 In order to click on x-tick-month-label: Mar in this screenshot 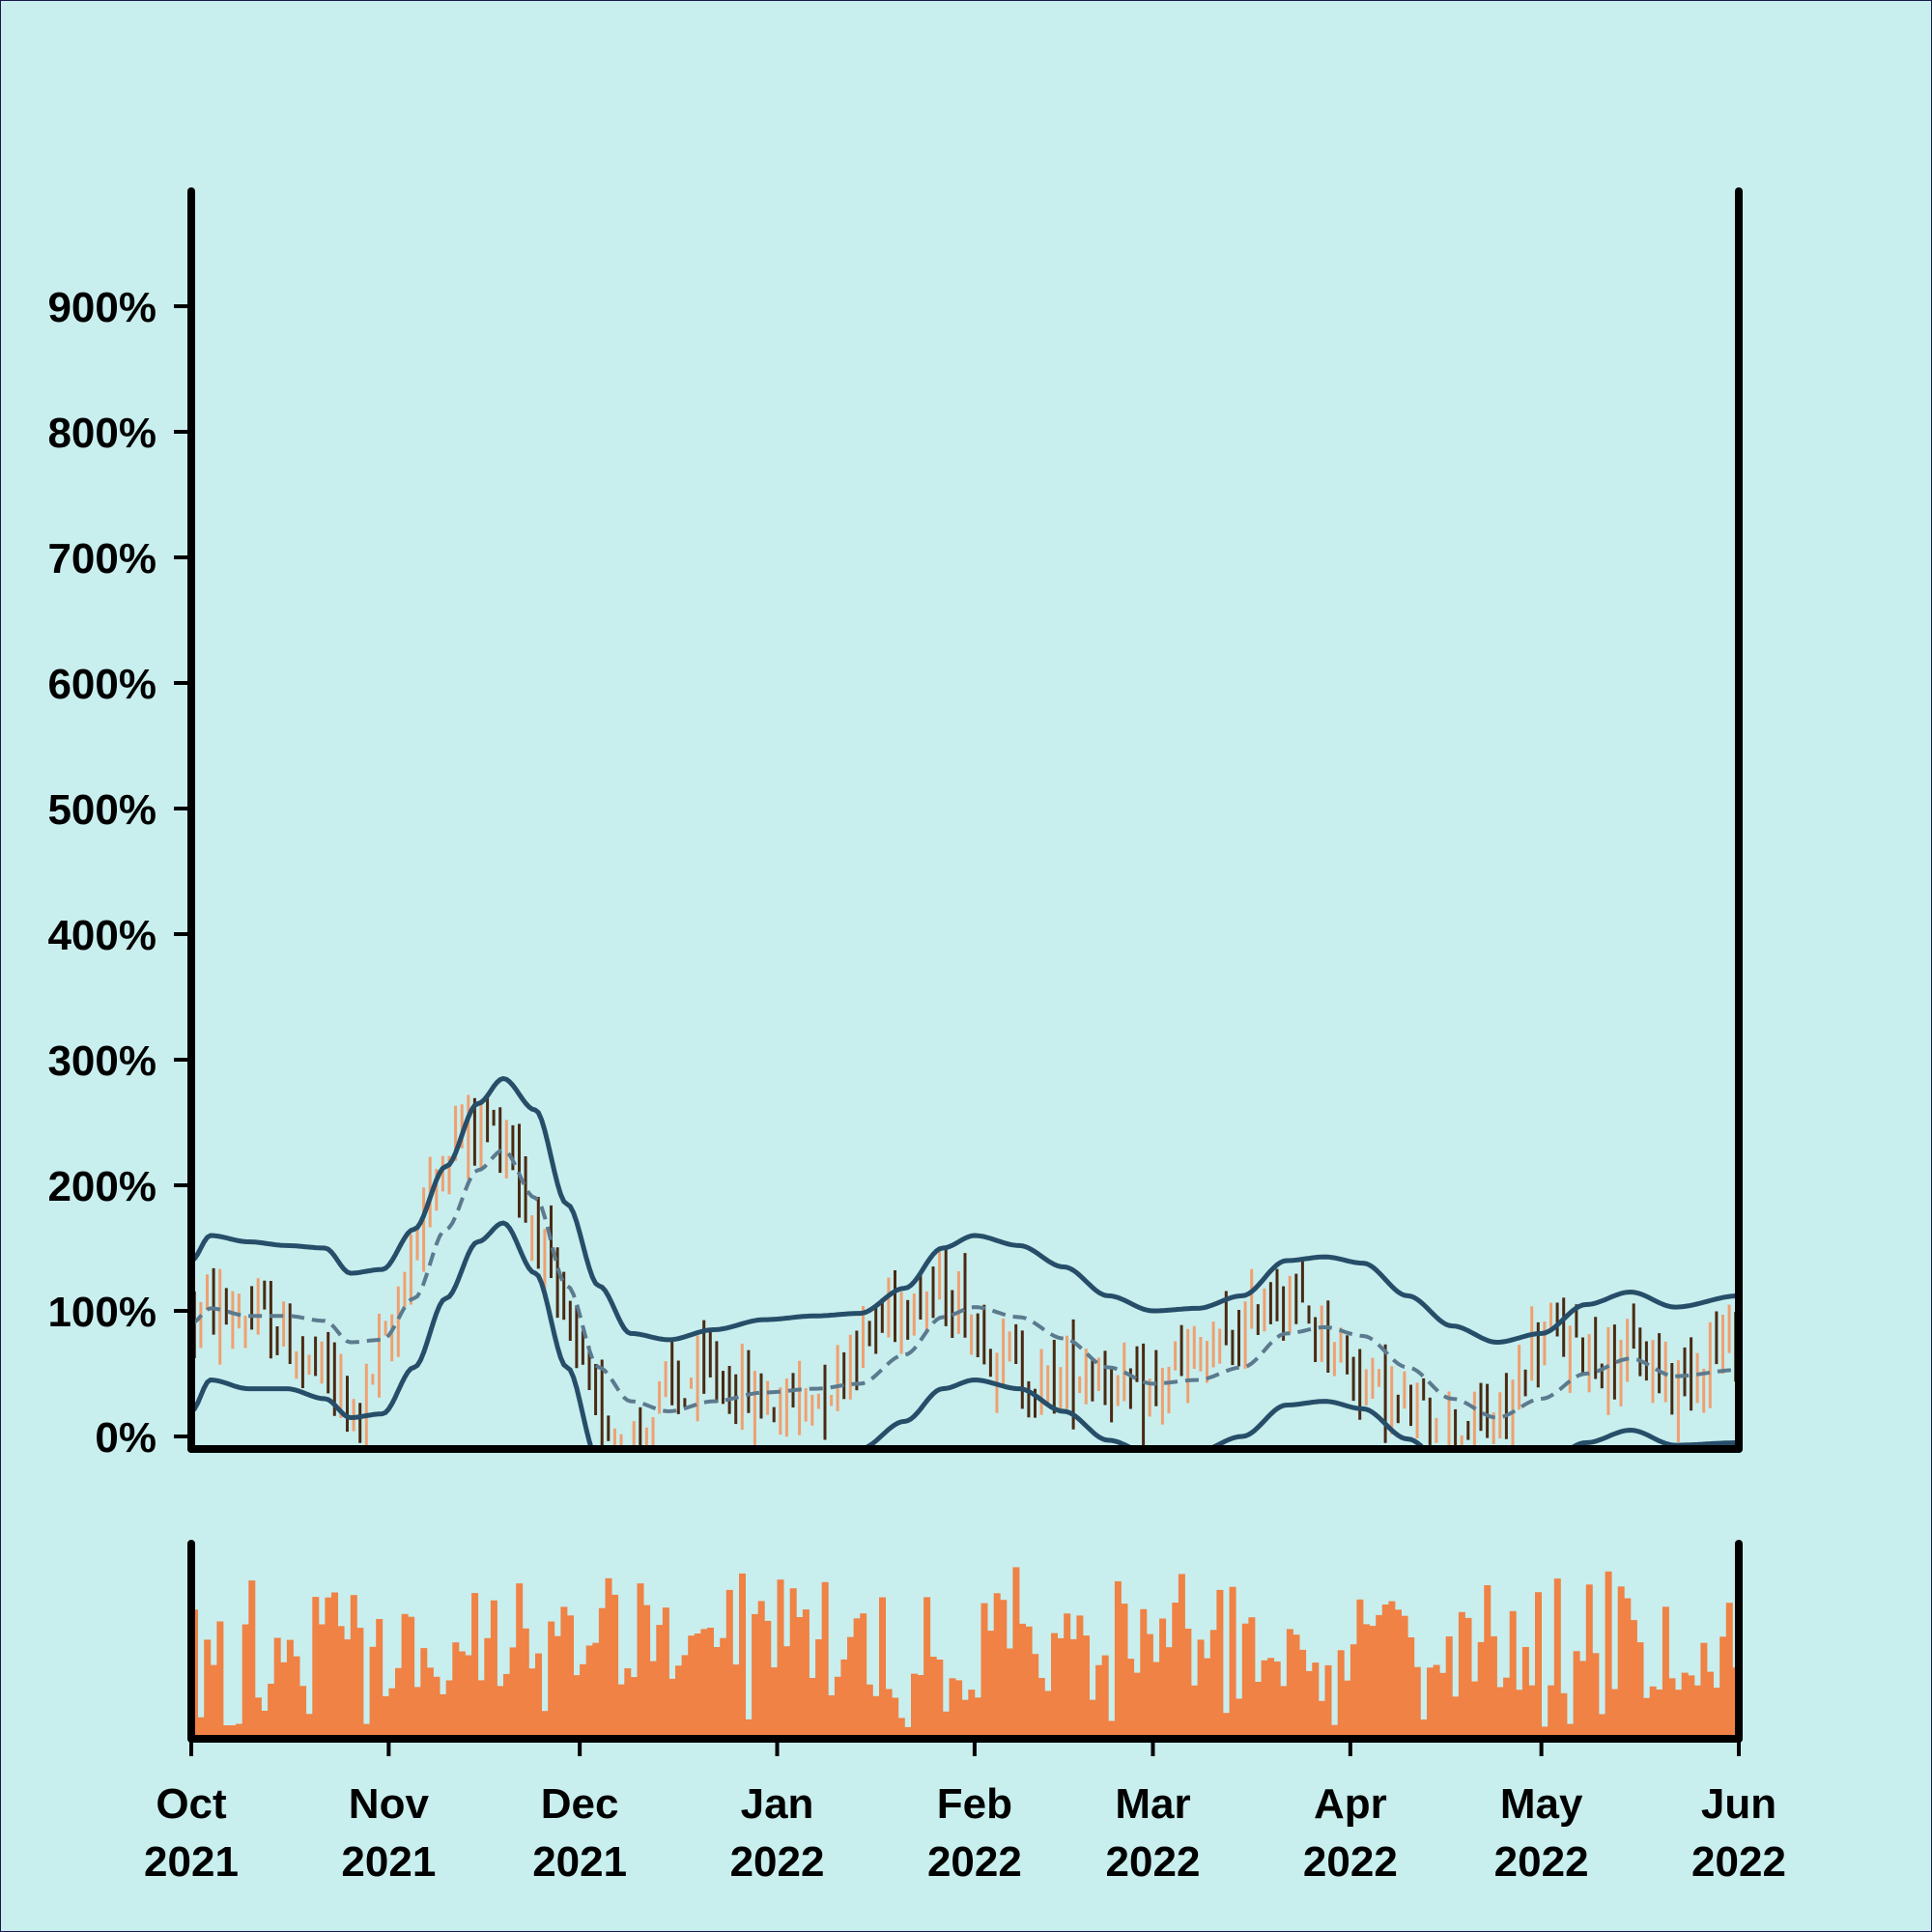, I will do `click(1152, 1804)`.